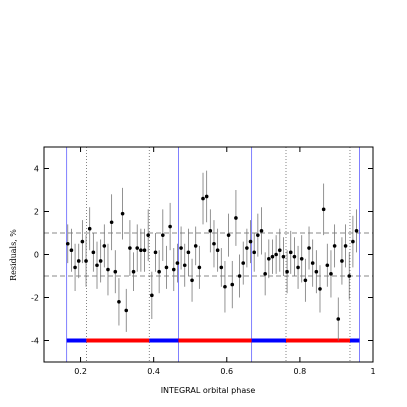 This screenshot has height=407, width=407. Describe the element at coordinates (80, 371) in the screenshot. I see `x-tick-label: 0.2` at that location.